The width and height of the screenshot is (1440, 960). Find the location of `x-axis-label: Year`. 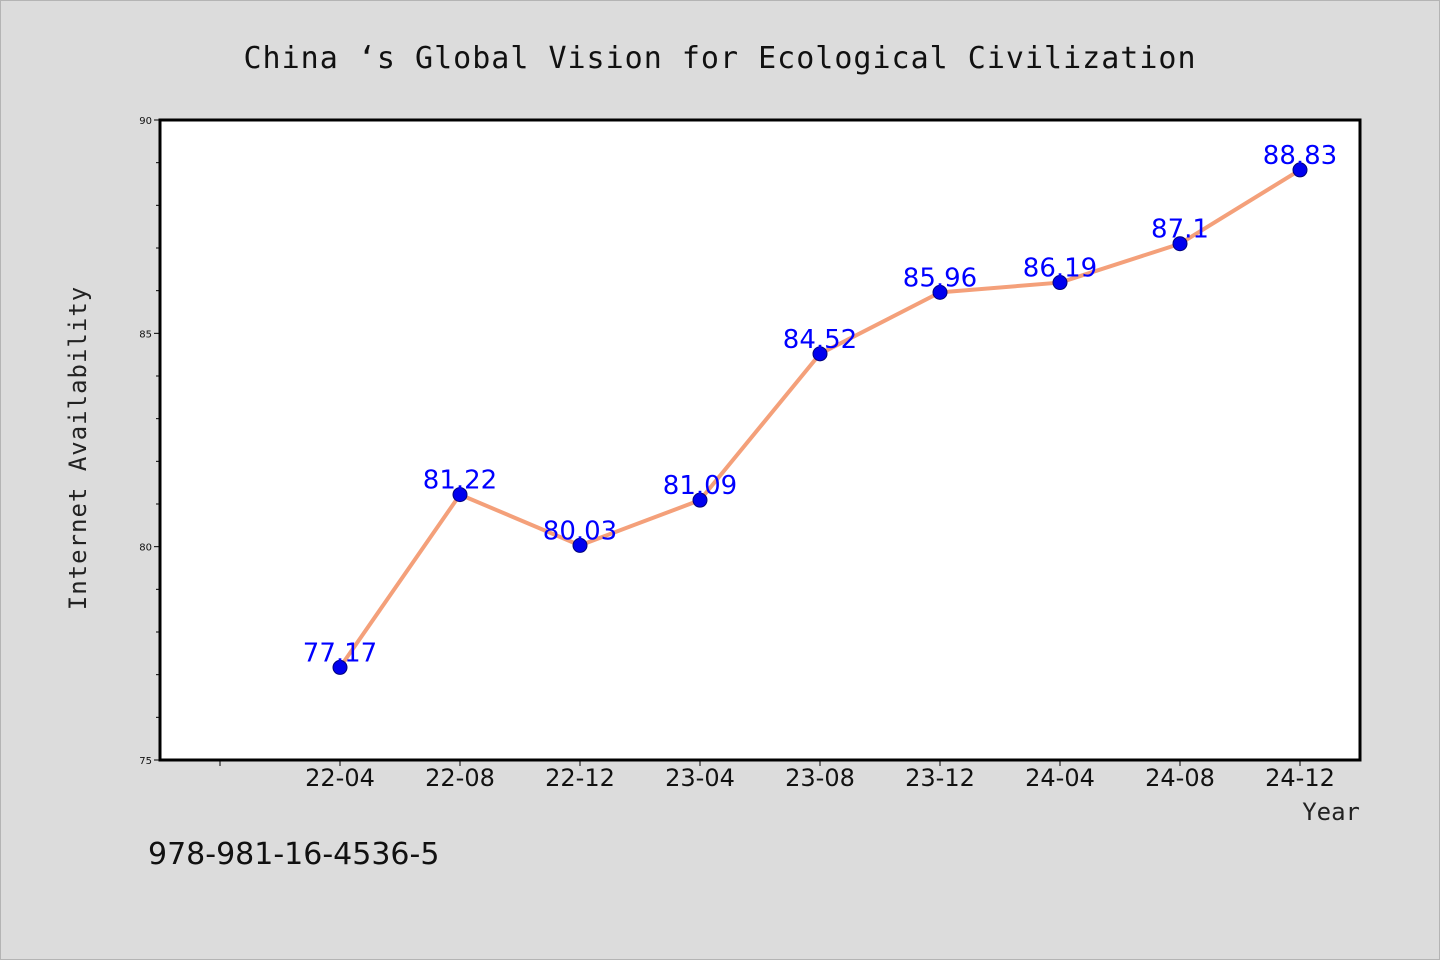

x-axis-label: Year is located at coordinates (1331, 812).